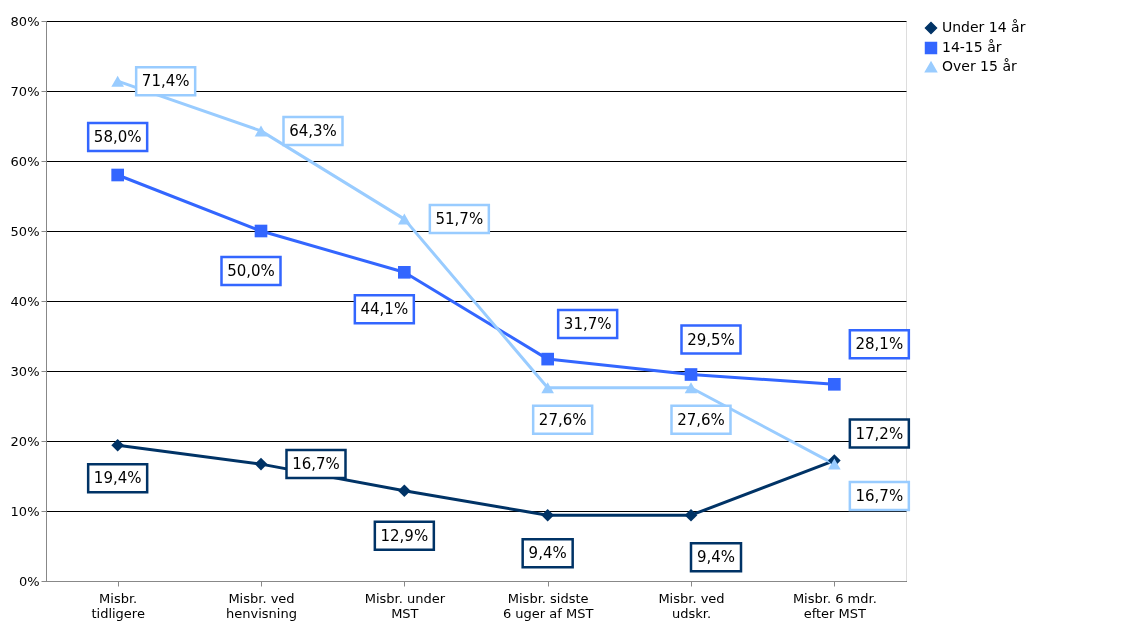 The image size is (1133, 641). I want to click on legend-label: Over 15 år, so click(979, 66).